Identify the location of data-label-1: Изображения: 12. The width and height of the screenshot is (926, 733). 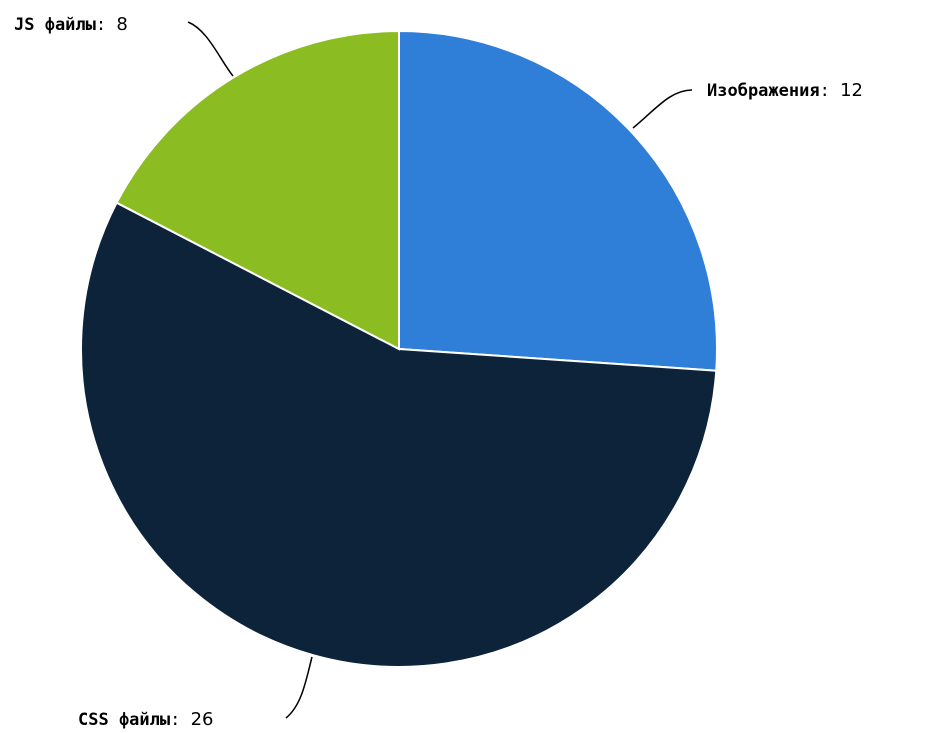
(785, 90).